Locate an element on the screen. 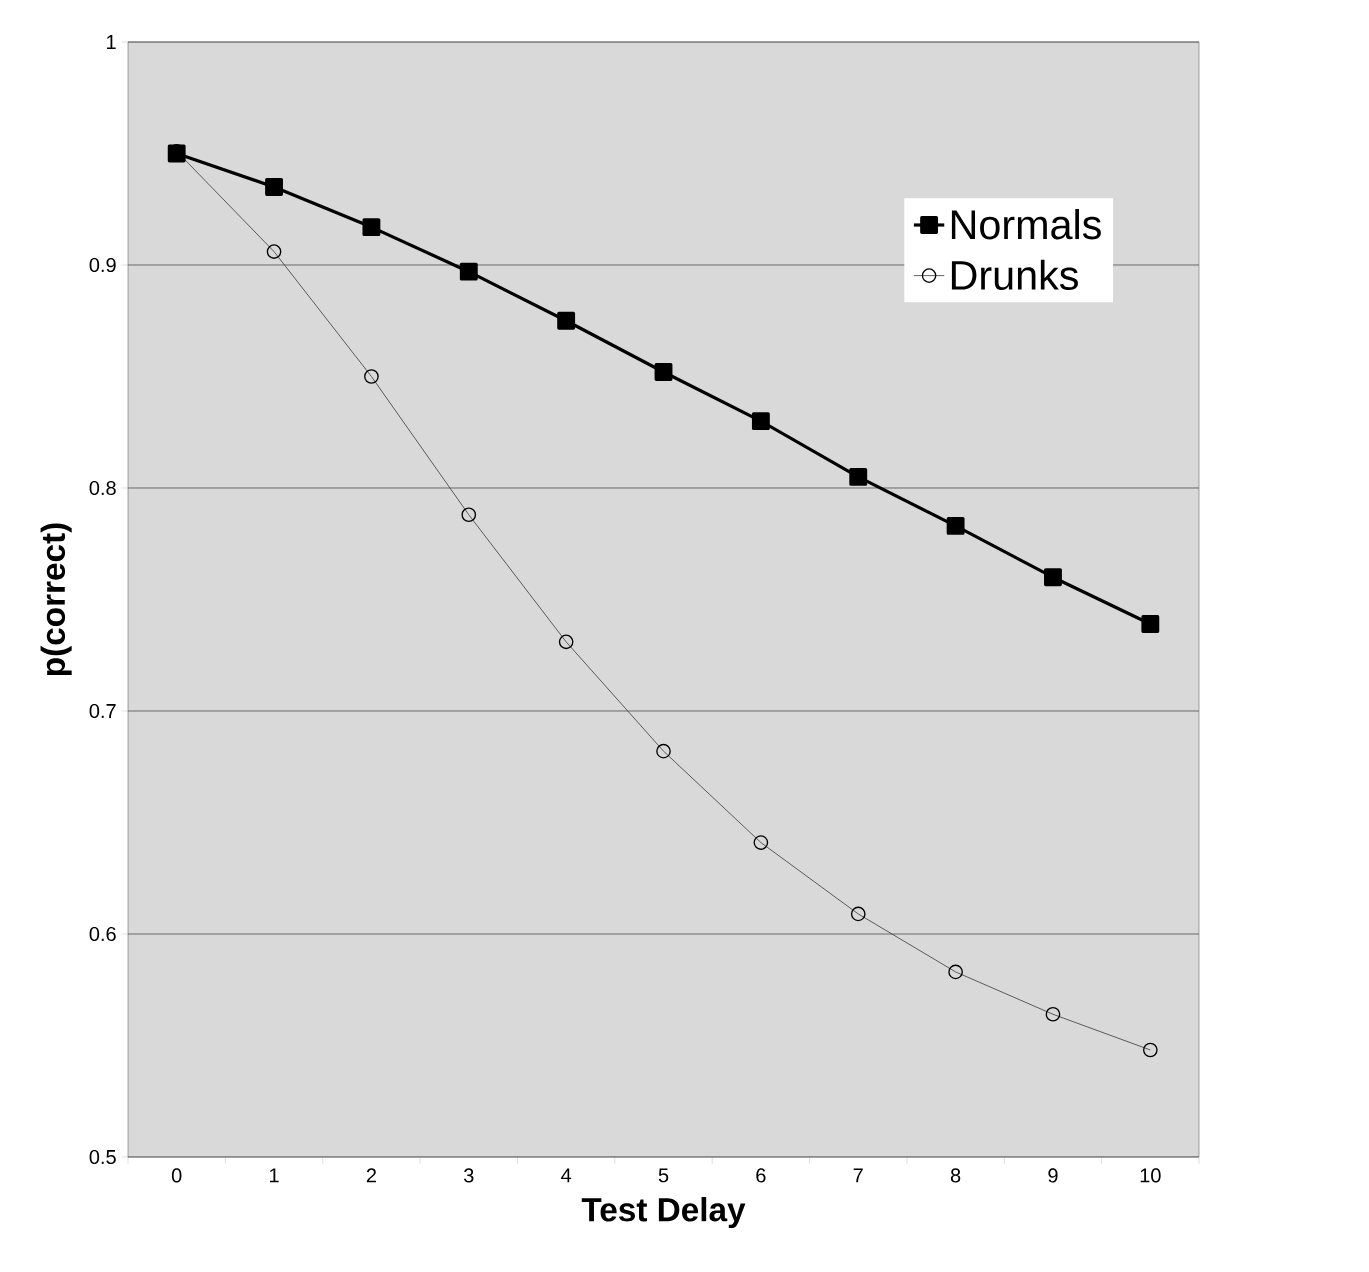  x-axis-title: Test Delay is located at coordinates (663, 1213).